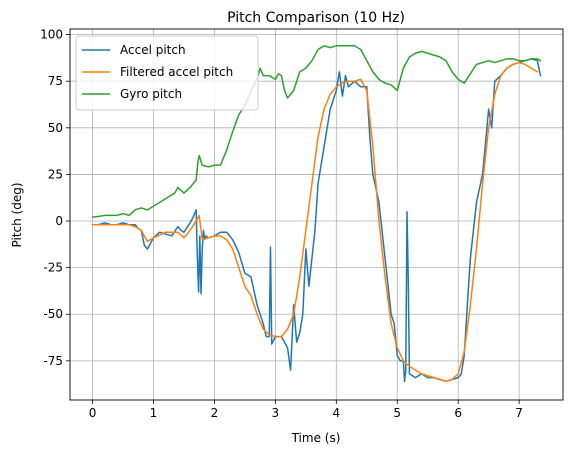 This screenshot has width=574, height=455. I want to click on x-tick-label: 7, so click(519, 413).